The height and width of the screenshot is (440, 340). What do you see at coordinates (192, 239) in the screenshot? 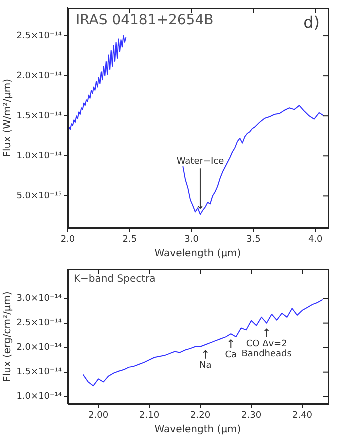
I see `x-tick-label: 3.0` at bounding box center [192, 239].